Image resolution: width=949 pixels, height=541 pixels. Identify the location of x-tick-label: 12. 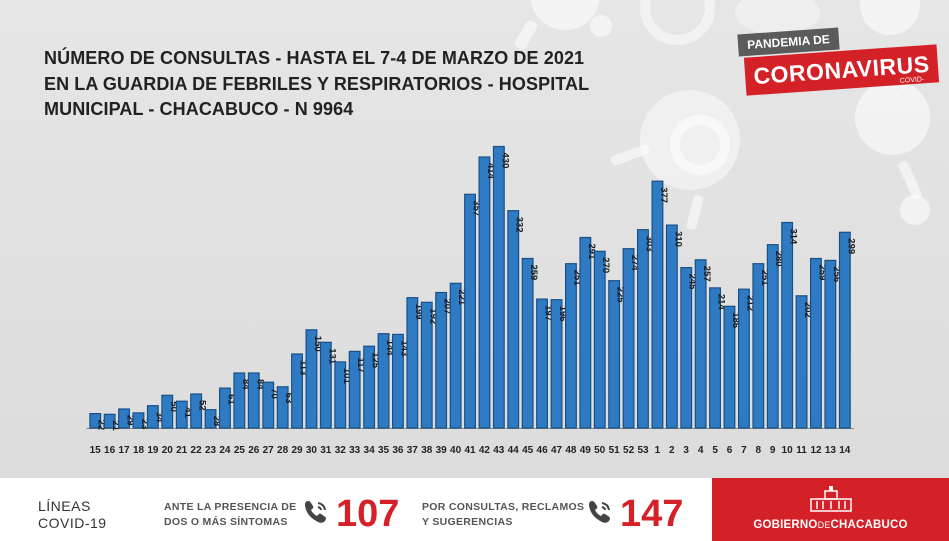
(816, 450).